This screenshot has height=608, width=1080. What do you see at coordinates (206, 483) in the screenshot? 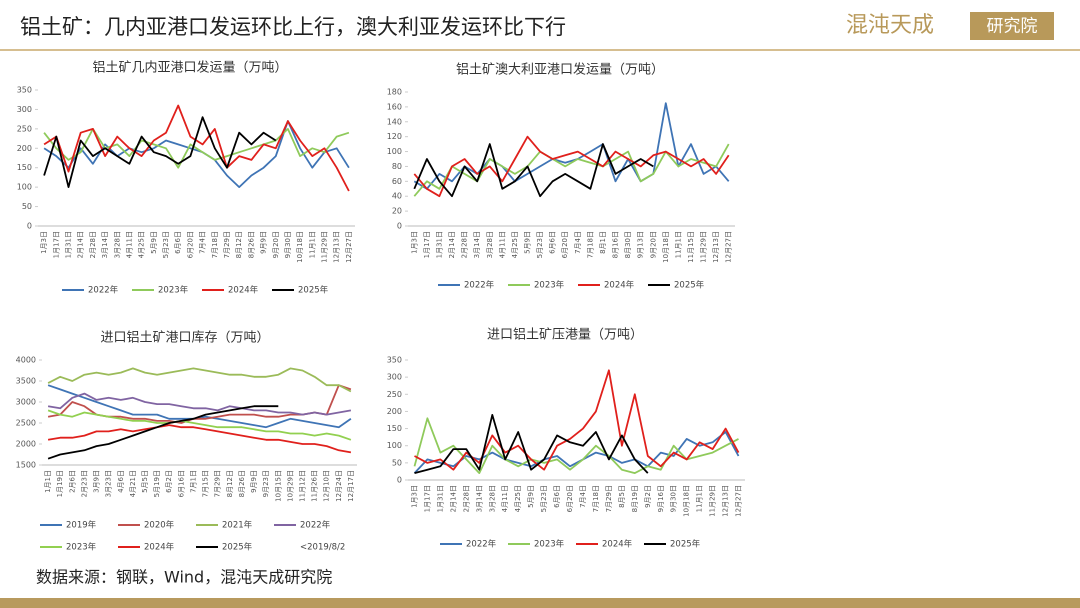
I see `x-tick-label: 7月15日` at bounding box center [206, 483].